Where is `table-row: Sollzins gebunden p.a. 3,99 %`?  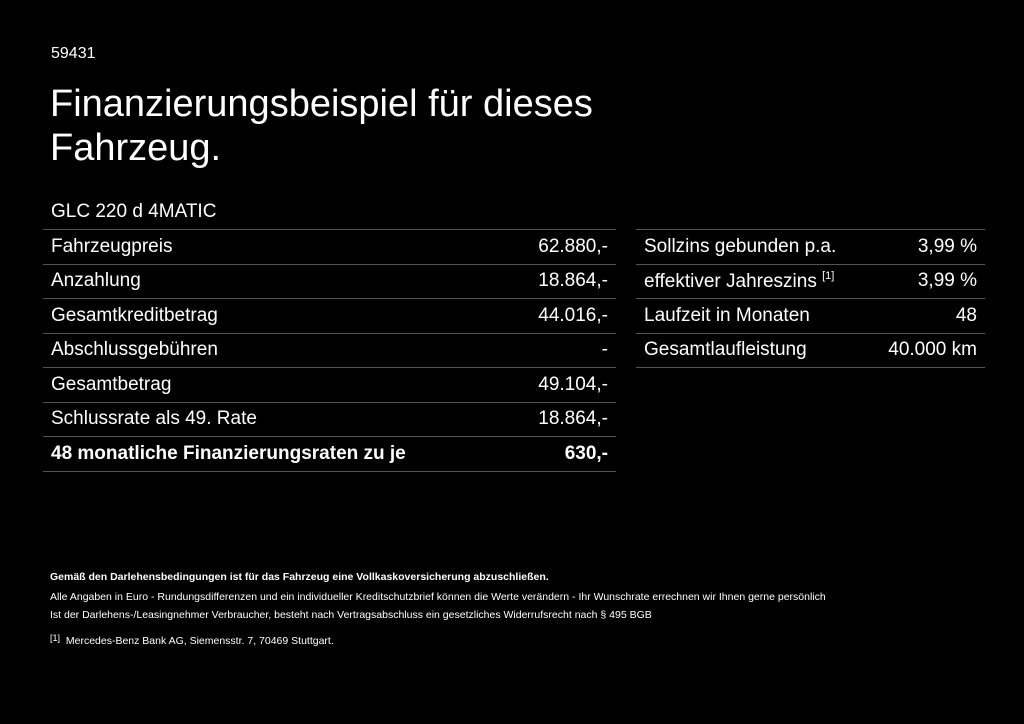
table-row: Sollzins gebunden p.a. 3,99 % is located at coordinates (810, 246).